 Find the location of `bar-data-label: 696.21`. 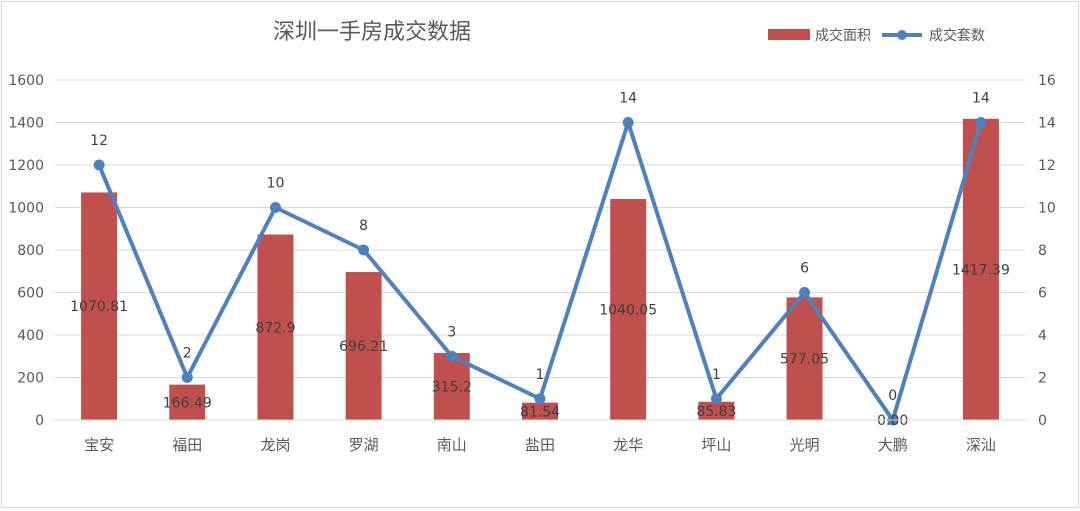

bar-data-label: 696.21 is located at coordinates (363, 347).